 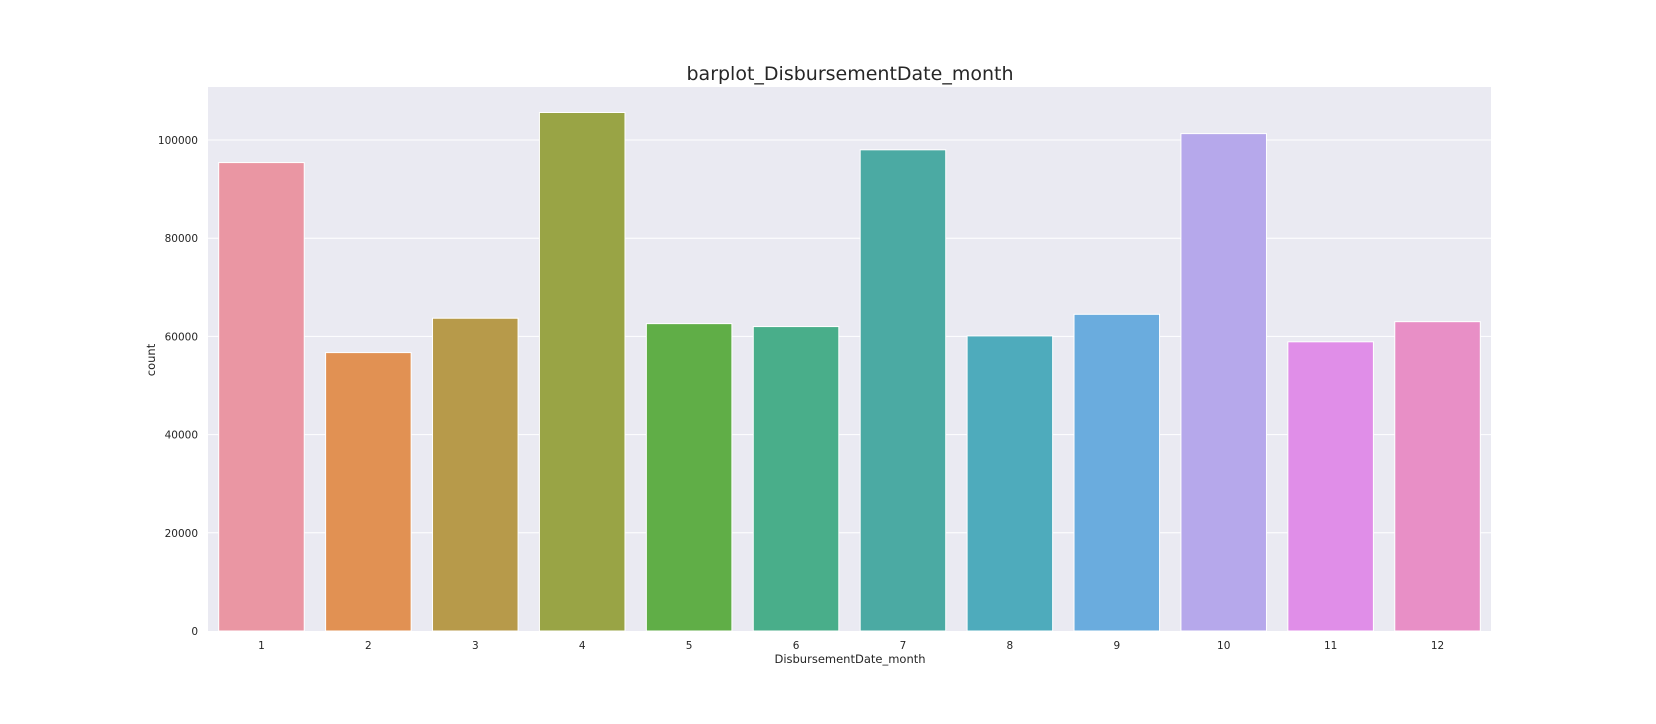 What do you see at coordinates (849, 74) in the screenshot?
I see `chart-title: barplot_DisbursementDate_month` at bounding box center [849, 74].